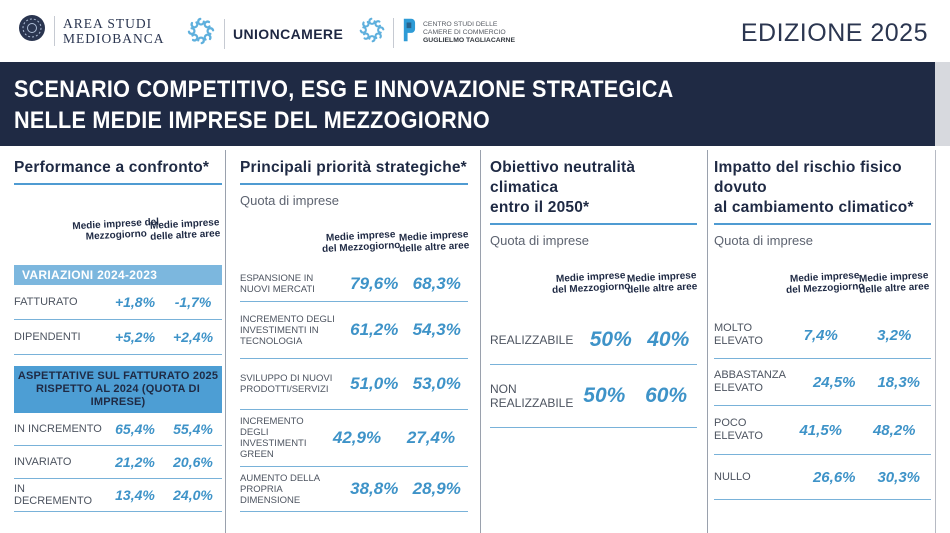 The width and height of the screenshot is (950, 533). I want to click on table-row: MOLTO ELEVATO 7,4% 3,2%, so click(822, 335).